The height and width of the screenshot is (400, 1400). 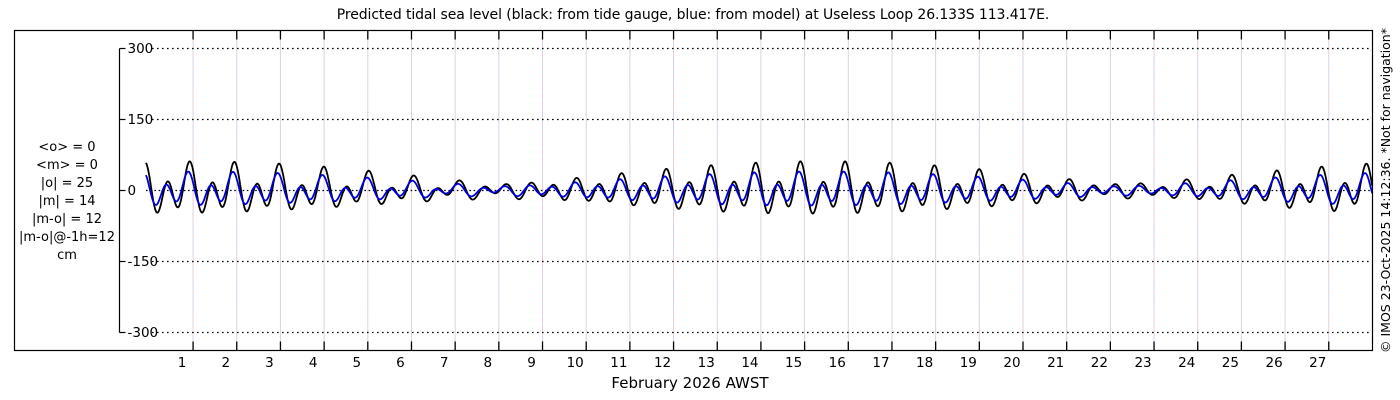 I want to click on x-axis-day-label: 10, so click(x=575, y=363).